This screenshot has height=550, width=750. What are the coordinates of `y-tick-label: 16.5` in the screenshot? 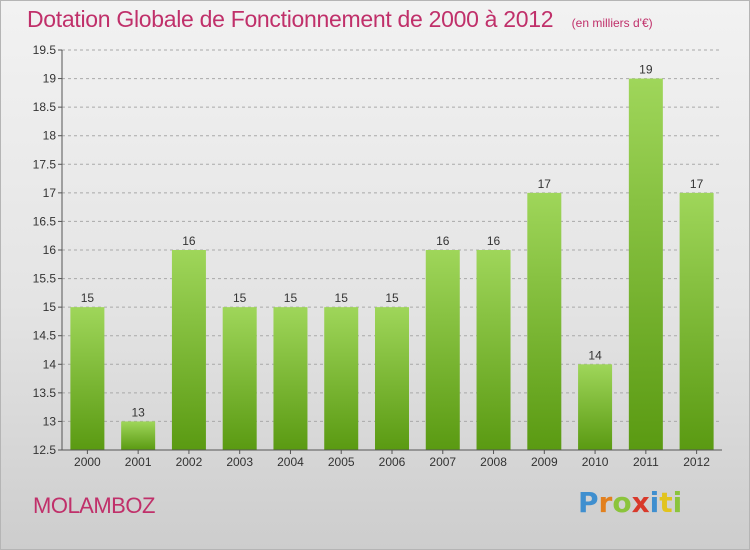 It's located at (45, 221).